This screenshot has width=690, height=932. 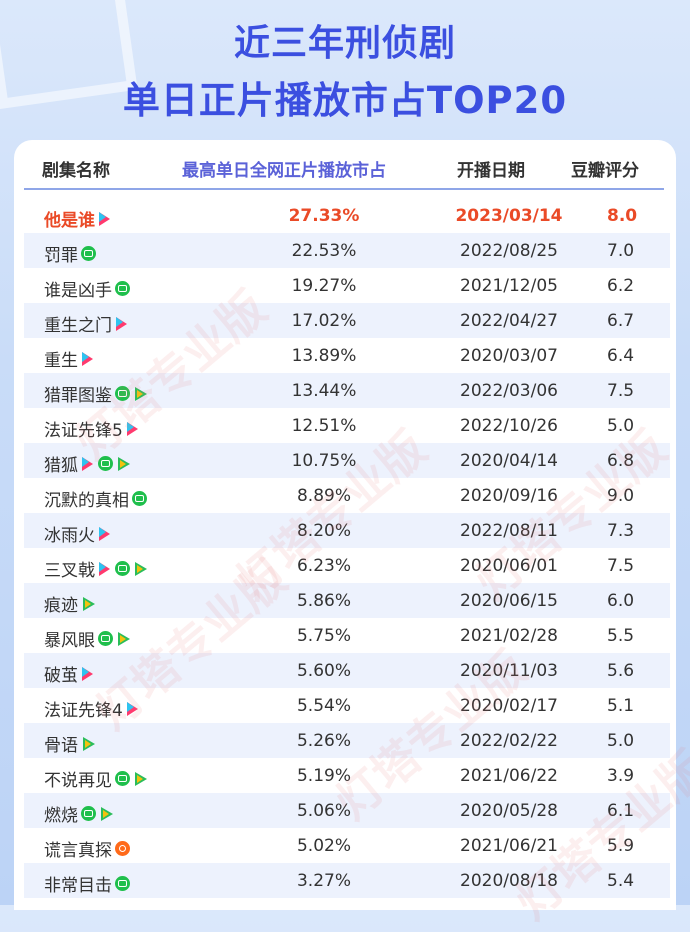 I want to click on drama-name: 破茧, so click(x=61, y=676).